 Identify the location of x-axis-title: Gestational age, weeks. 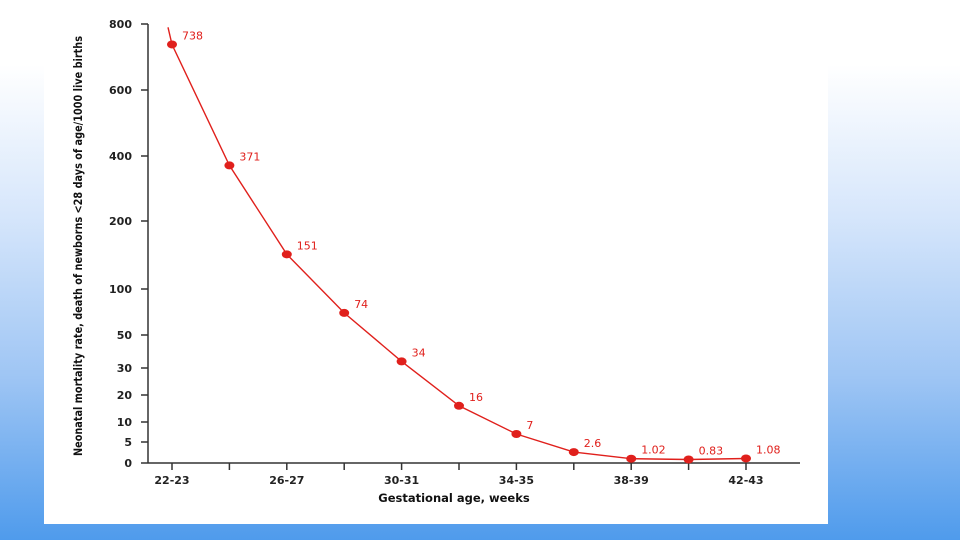
(454, 498).